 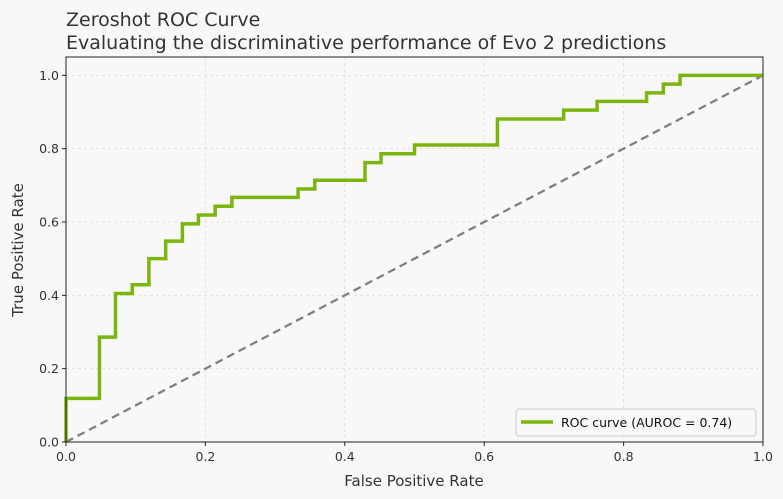 What do you see at coordinates (49, 148) in the screenshot?
I see `y-tick-label: 0.8` at bounding box center [49, 148].